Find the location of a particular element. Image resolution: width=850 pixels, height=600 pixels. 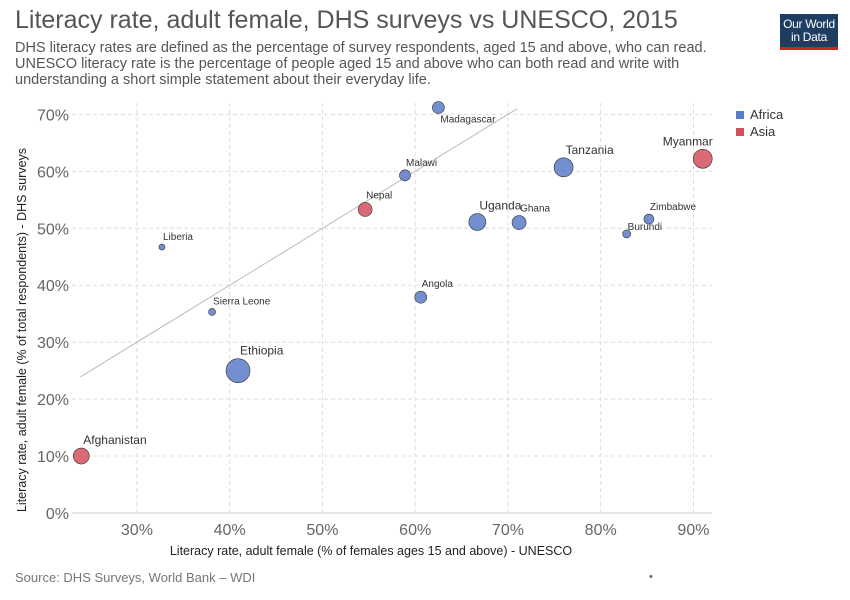

point-label-burundi: Burundi is located at coordinates (645, 227).